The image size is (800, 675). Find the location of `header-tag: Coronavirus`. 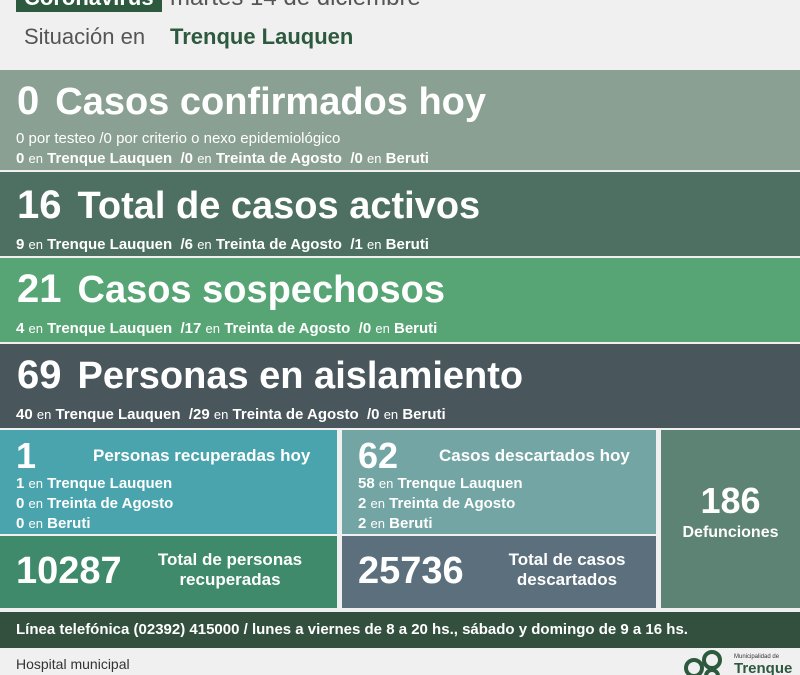

header-tag: Coronavirus is located at coordinates (89, 6).